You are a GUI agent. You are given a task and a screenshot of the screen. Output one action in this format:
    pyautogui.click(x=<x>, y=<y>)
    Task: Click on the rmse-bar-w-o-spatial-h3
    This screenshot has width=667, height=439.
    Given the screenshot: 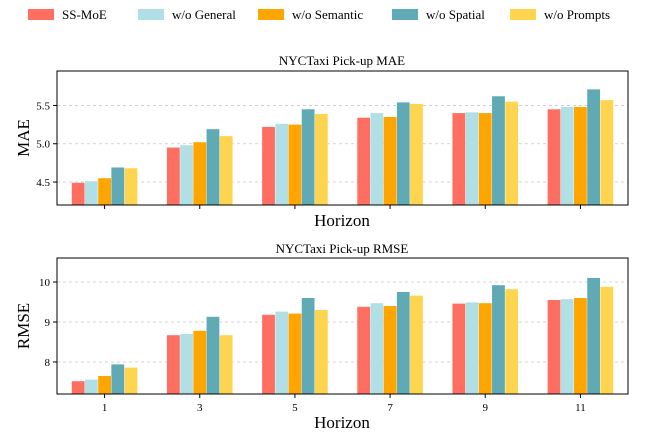 What is the action you would take?
    pyautogui.click(x=213, y=355)
    